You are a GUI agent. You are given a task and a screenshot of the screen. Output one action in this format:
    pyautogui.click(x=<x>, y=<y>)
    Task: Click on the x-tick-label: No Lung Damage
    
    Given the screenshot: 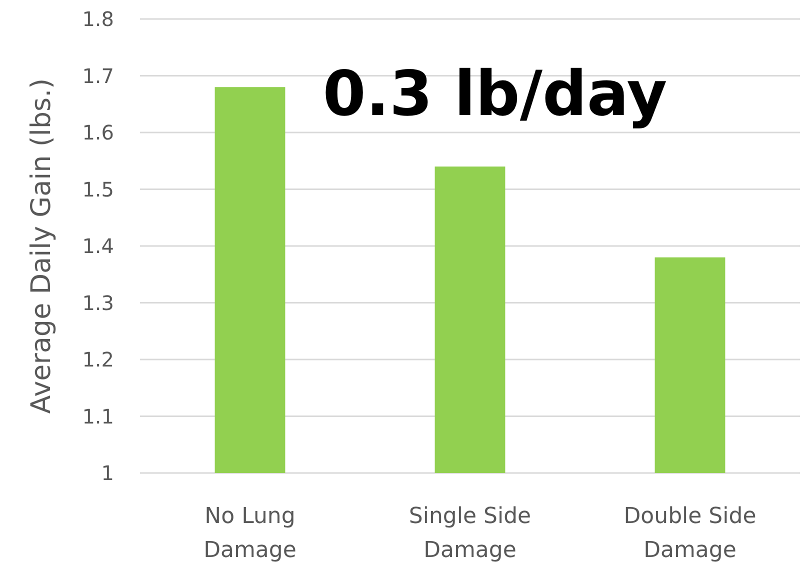 What is the action you would take?
    pyautogui.click(x=250, y=533)
    